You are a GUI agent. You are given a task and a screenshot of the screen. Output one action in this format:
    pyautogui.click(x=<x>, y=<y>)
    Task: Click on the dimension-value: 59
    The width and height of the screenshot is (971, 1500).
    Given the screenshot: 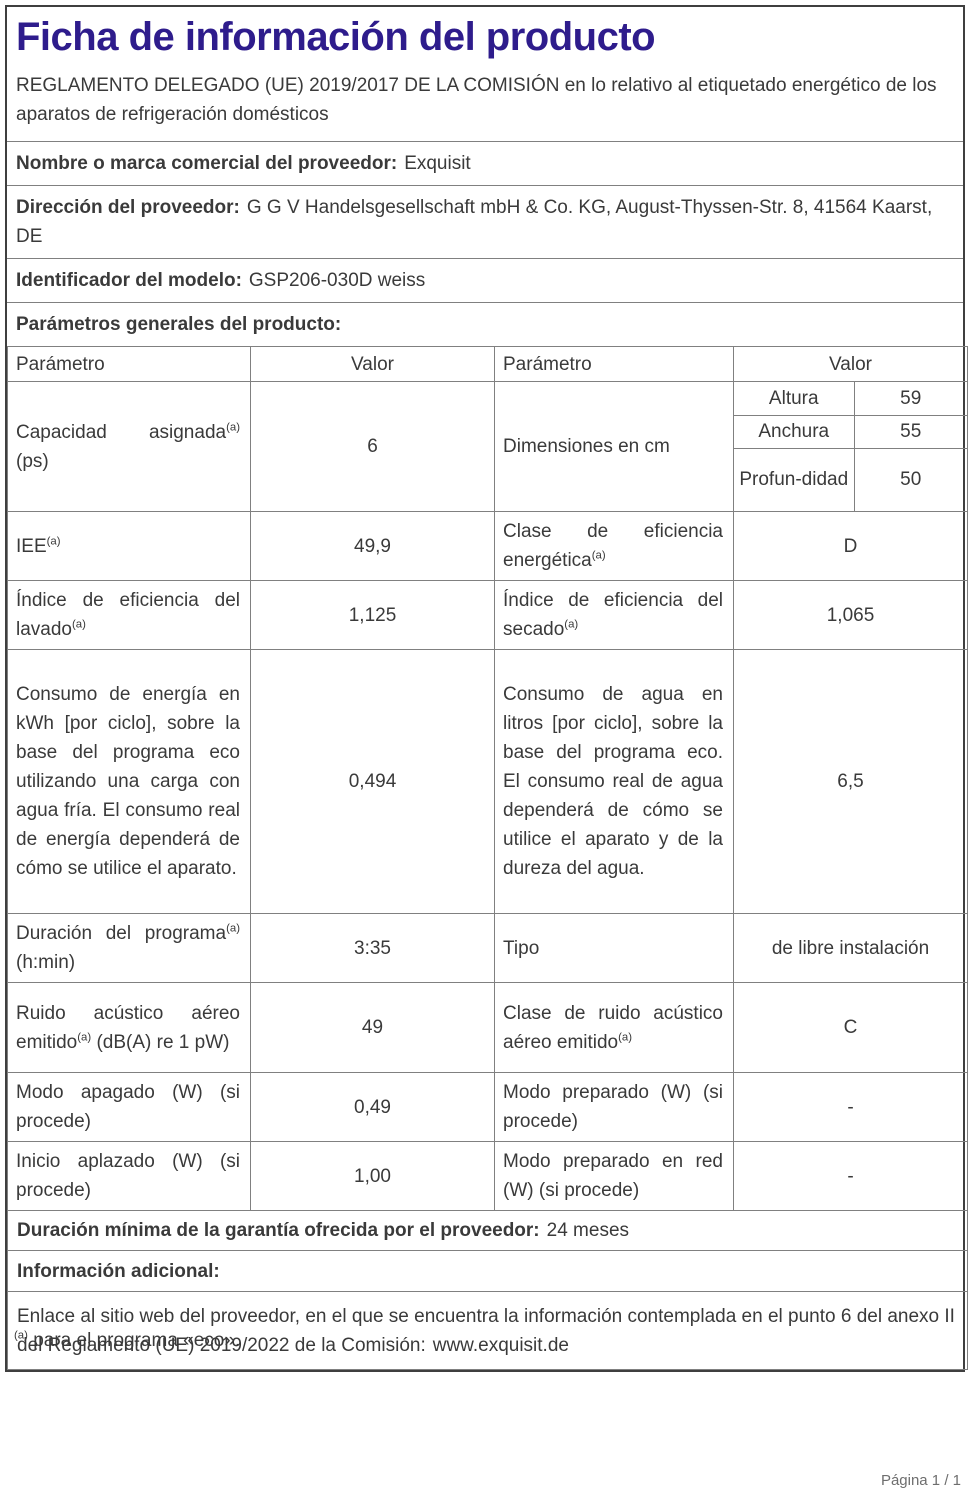 What is the action you would take?
    pyautogui.click(x=911, y=398)
    